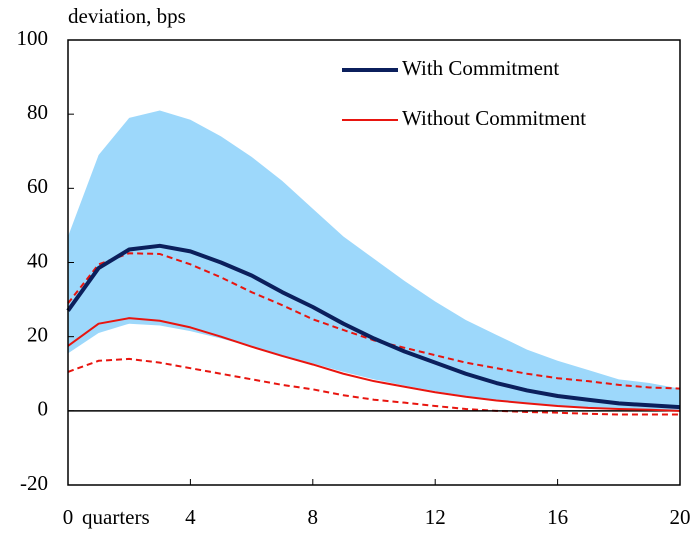  What do you see at coordinates (68, 517) in the screenshot?
I see `x-tick-label: 0` at bounding box center [68, 517].